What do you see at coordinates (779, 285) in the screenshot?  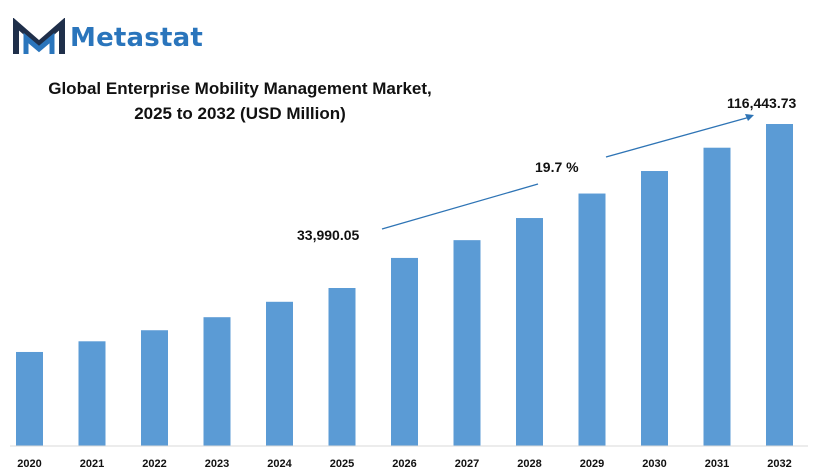 I see `bar-2032` at bounding box center [779, 285].